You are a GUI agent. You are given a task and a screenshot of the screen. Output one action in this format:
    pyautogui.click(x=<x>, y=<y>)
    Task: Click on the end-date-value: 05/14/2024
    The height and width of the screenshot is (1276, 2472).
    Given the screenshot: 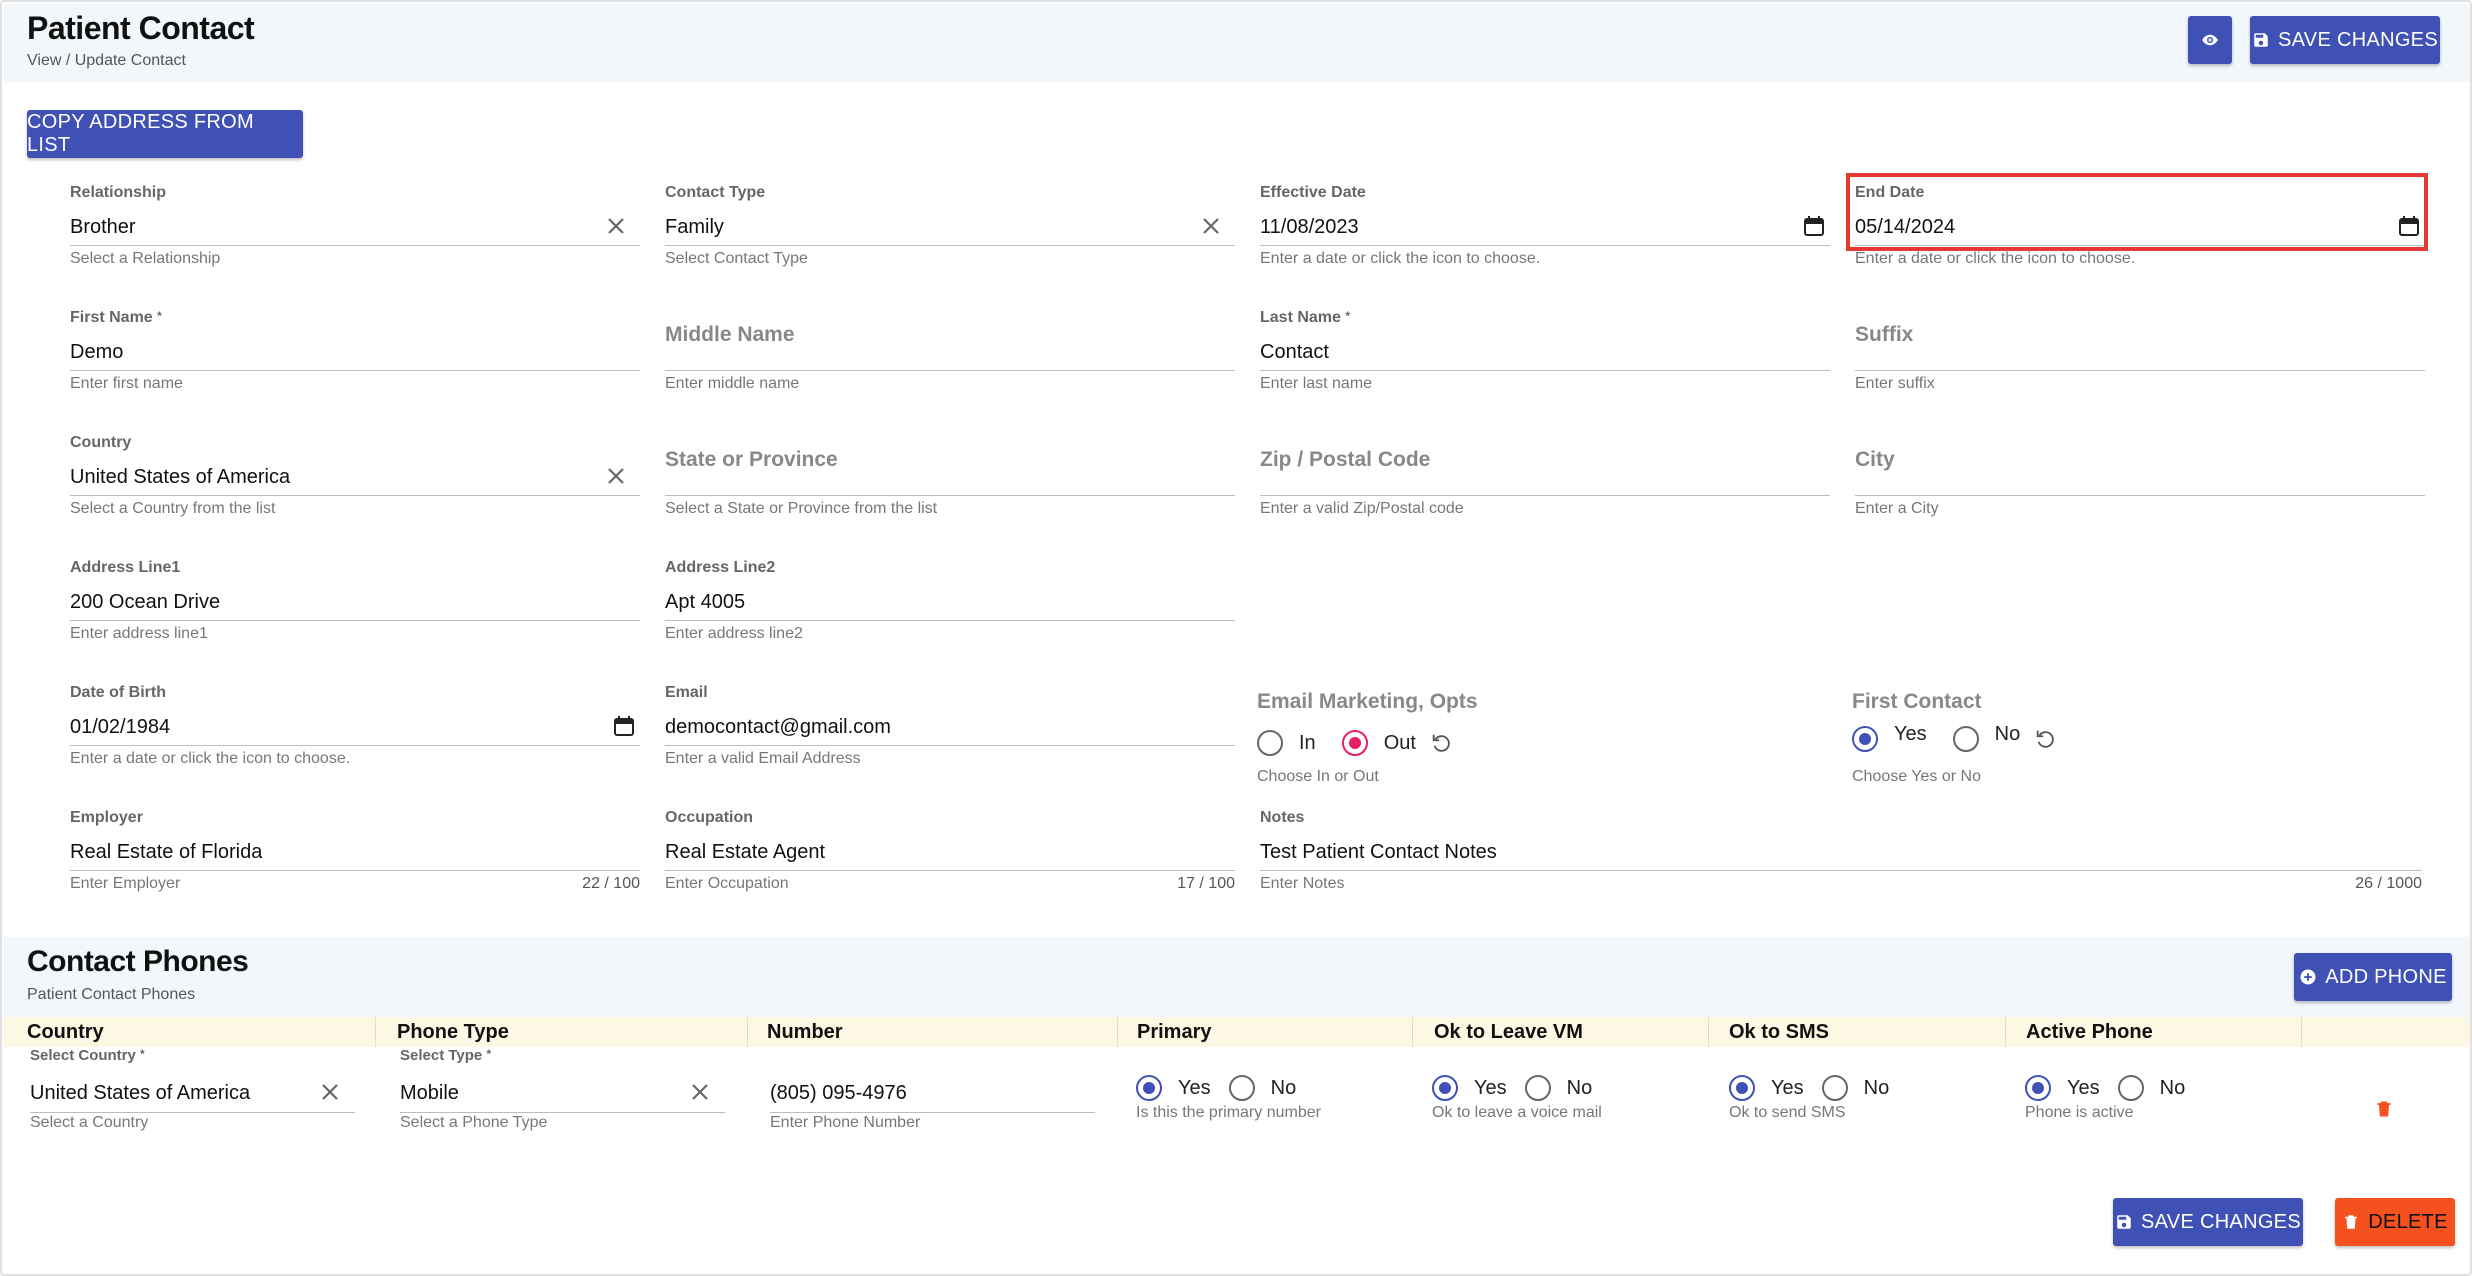 What is the action you would take?
    pyautogui.click(x=1905, y=227)
    